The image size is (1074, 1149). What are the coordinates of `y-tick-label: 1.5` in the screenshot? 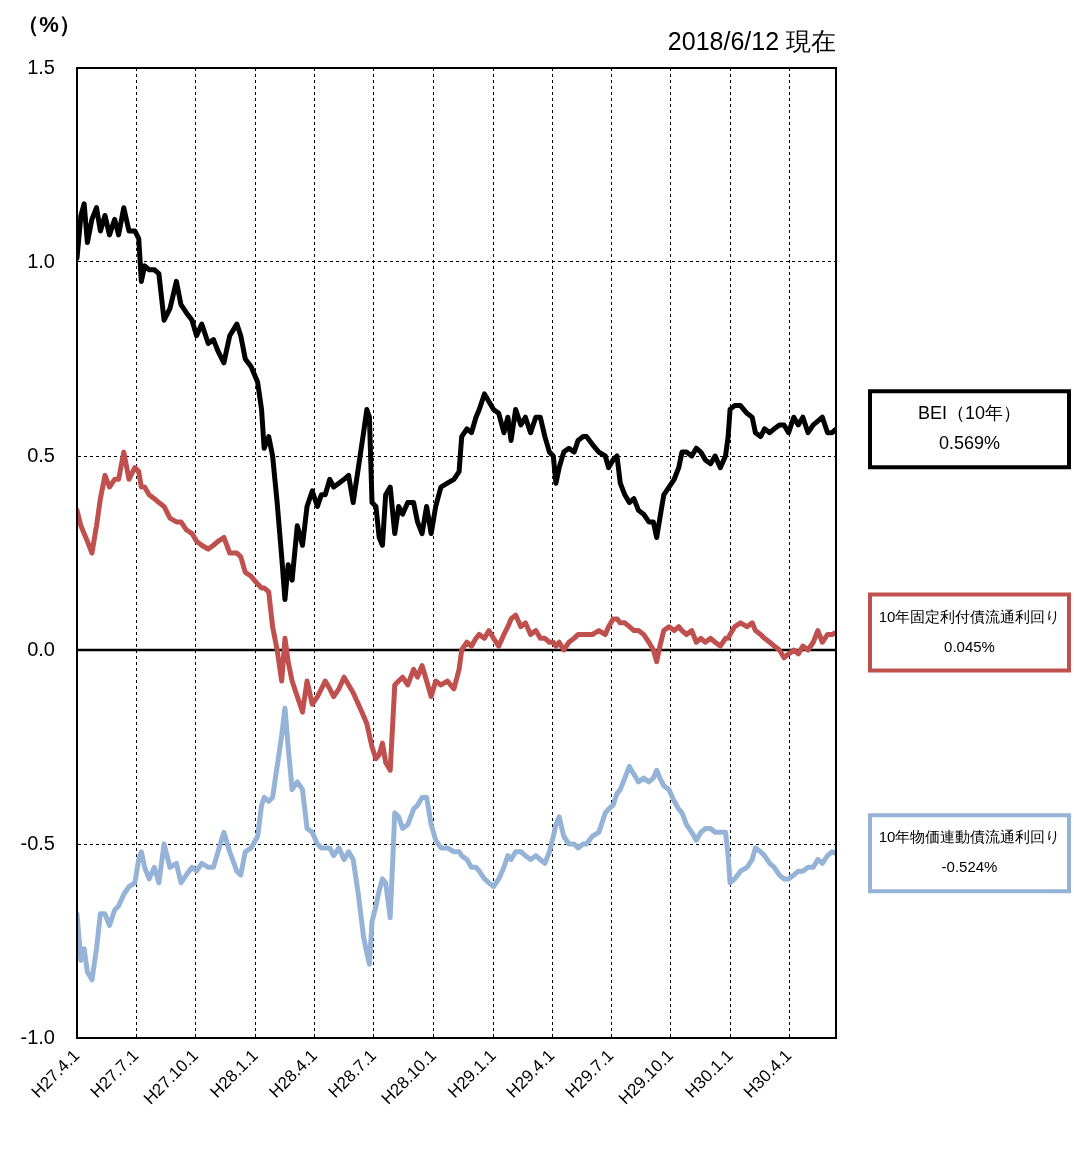 It's located at (41, 66).